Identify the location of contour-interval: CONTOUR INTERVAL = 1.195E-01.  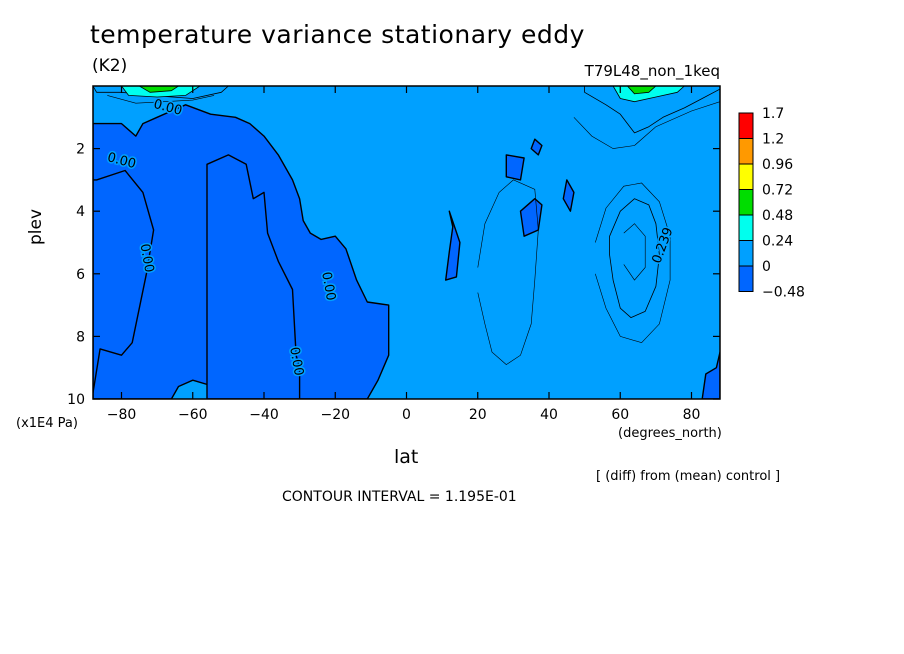
(399, 497).